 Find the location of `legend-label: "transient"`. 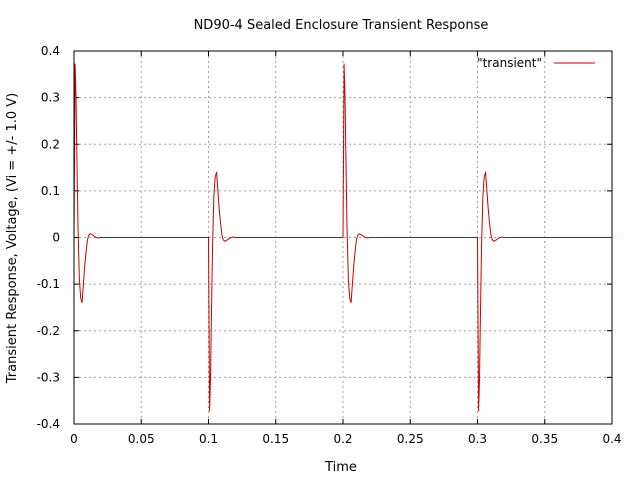

legend-label: "transient" is located at coordinates (509, 63).